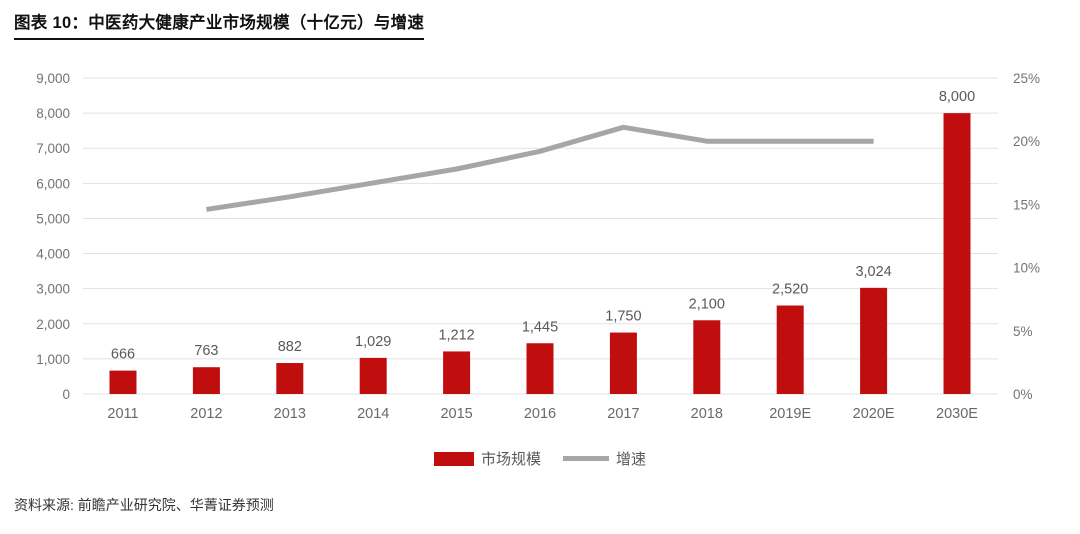  I want to click on bar-2018, so click(707, 357).